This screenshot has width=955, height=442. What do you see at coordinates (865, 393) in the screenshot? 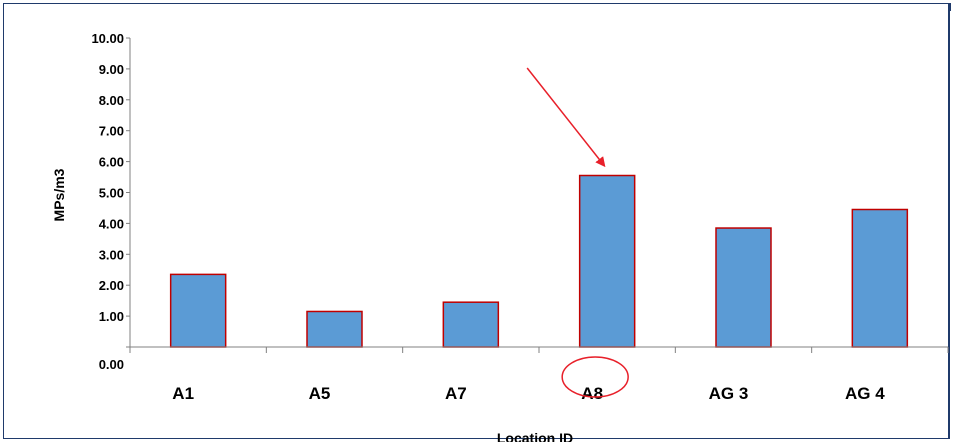
I see `x-tick-label: AG 4` at bounding box center [865, 393].